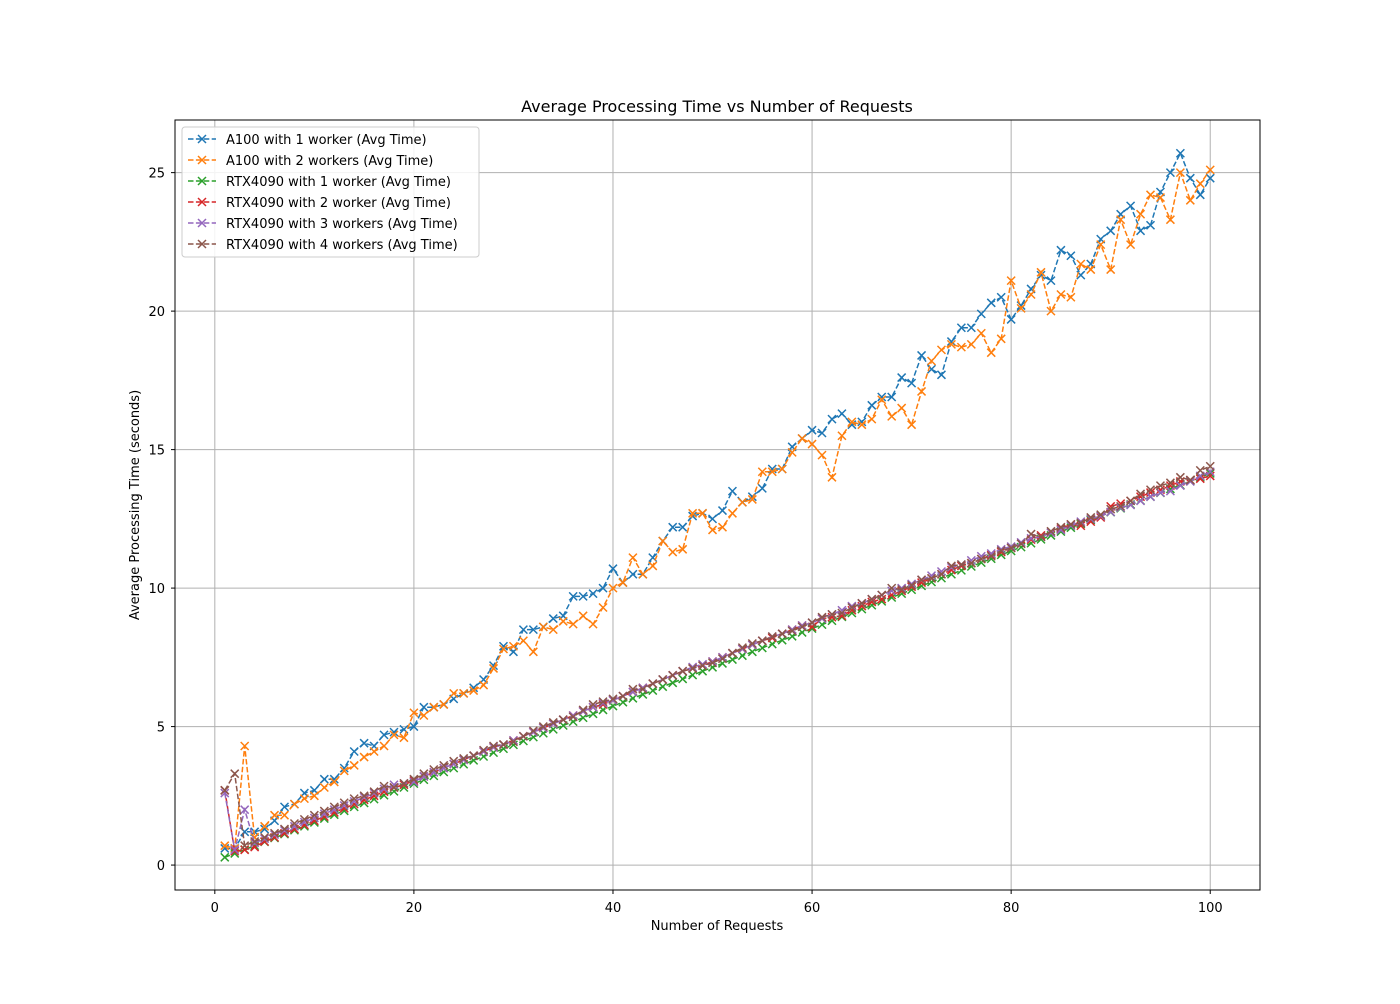  I want to click on legend-label: RTX4090 with 4 workers (Avg Time), so click(342, 245).